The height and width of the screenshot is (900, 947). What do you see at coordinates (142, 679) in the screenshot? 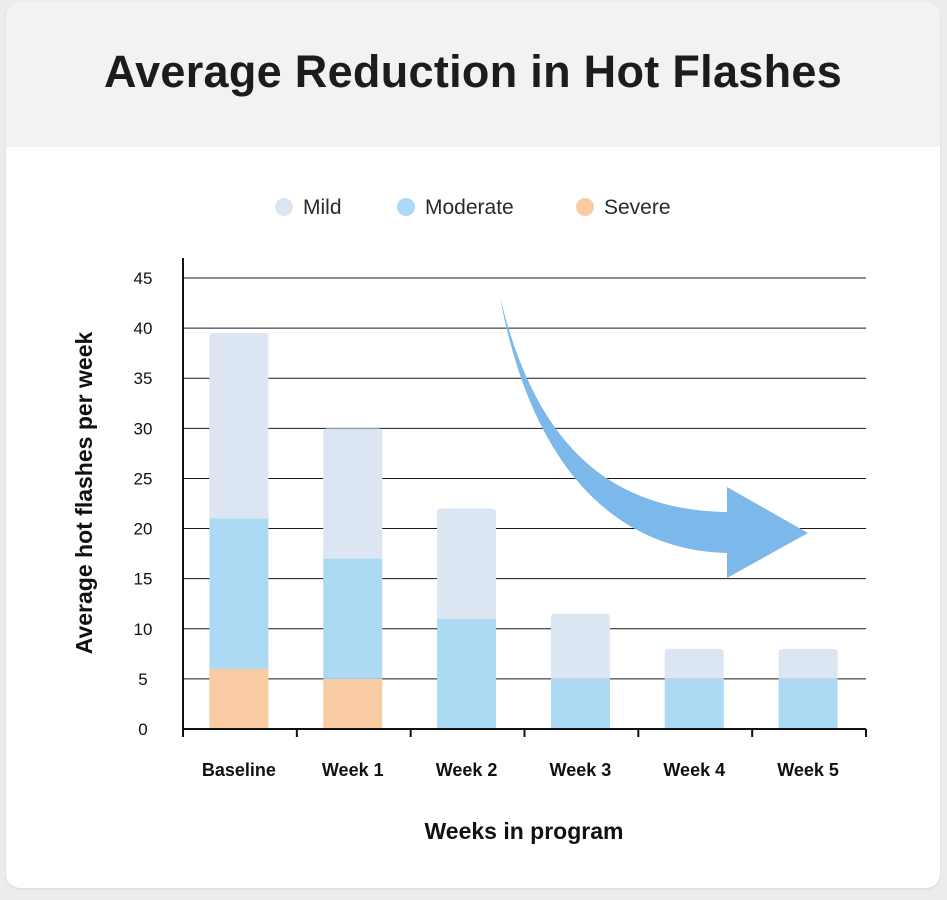
I see `y-tick-label: 5` at bounding box center [142, 679].